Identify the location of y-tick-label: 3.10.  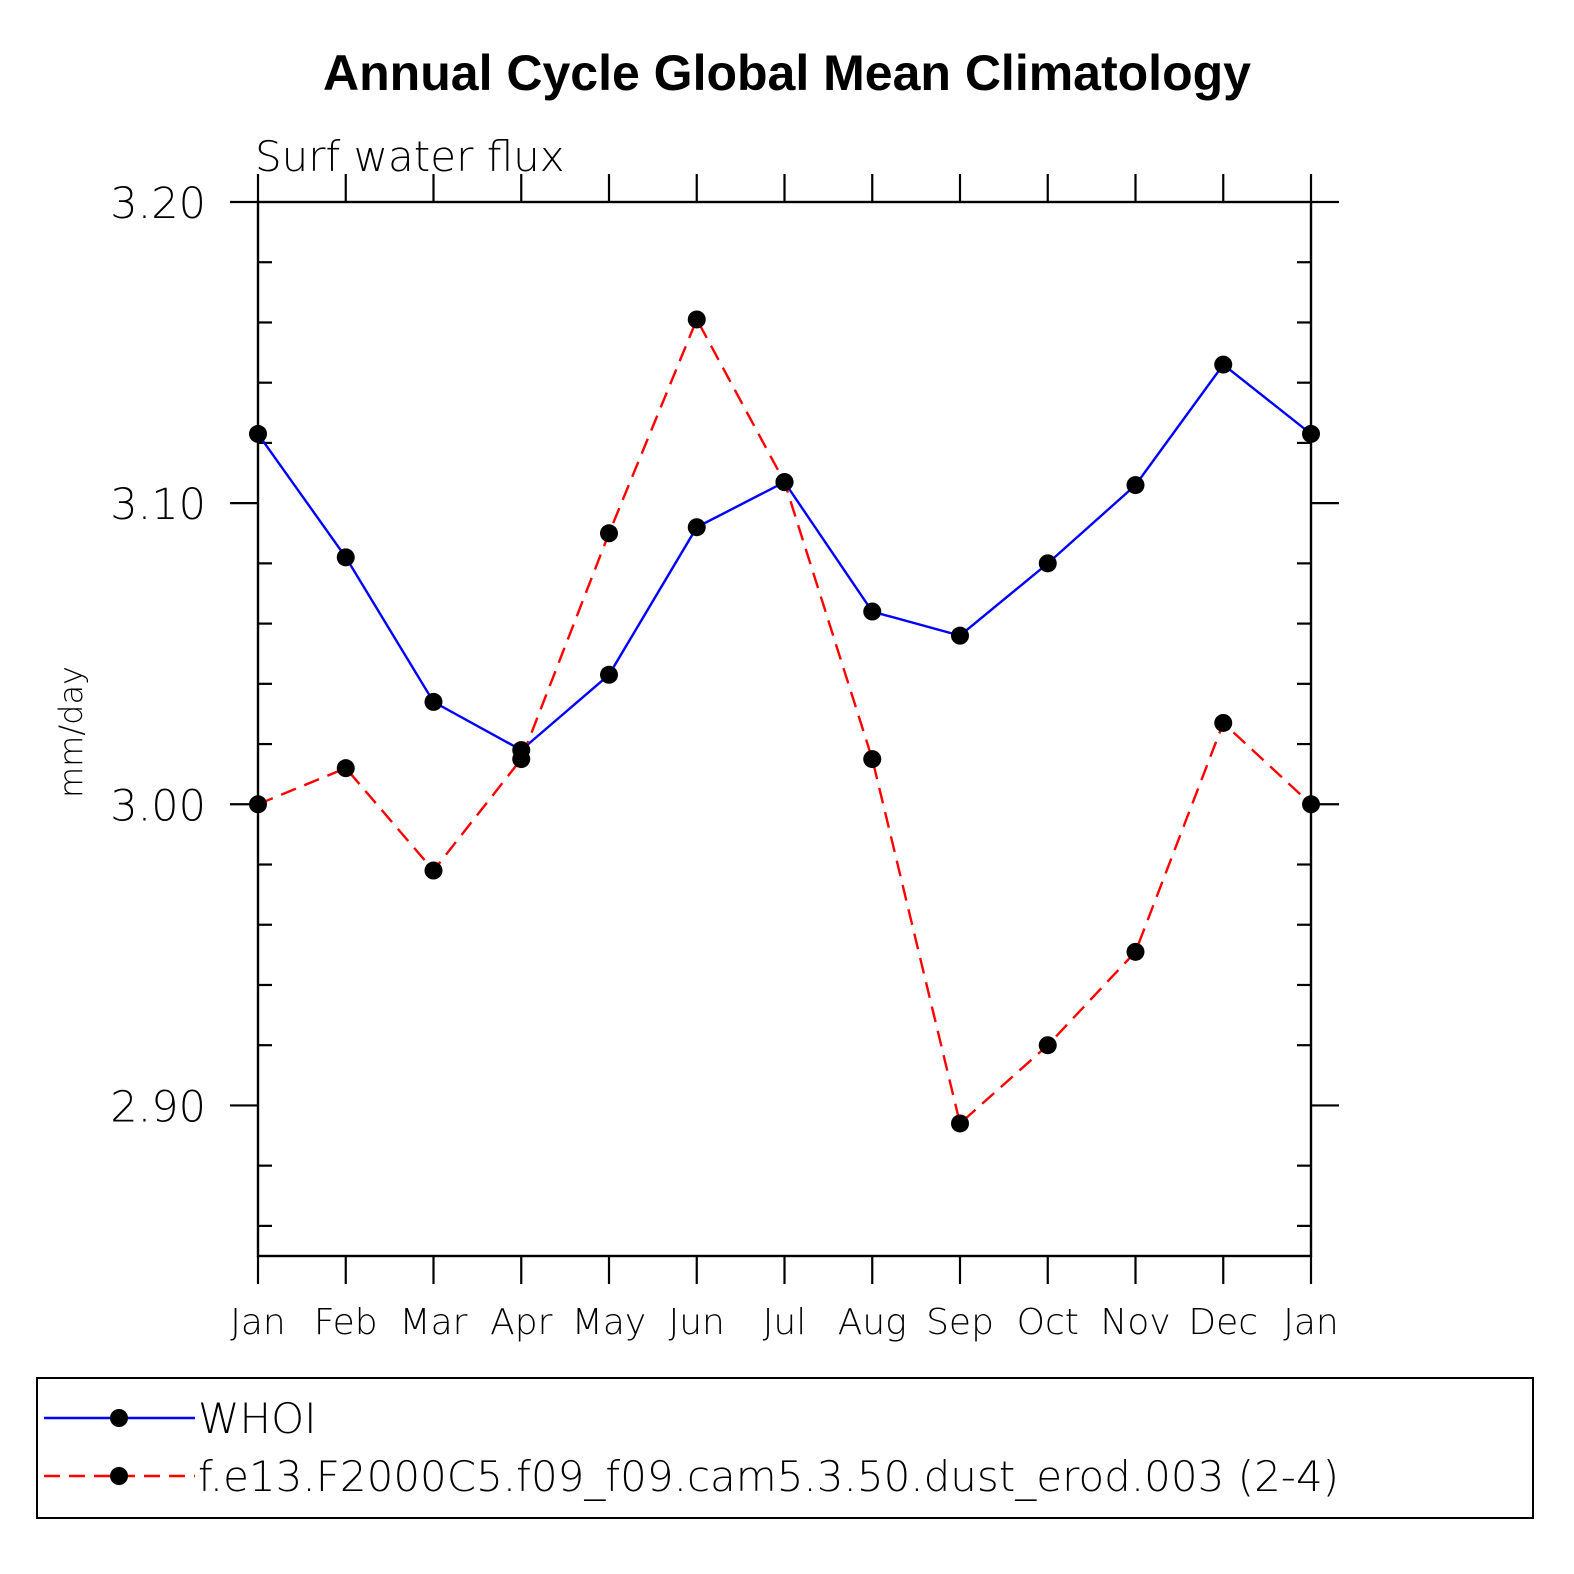
(158, 505).